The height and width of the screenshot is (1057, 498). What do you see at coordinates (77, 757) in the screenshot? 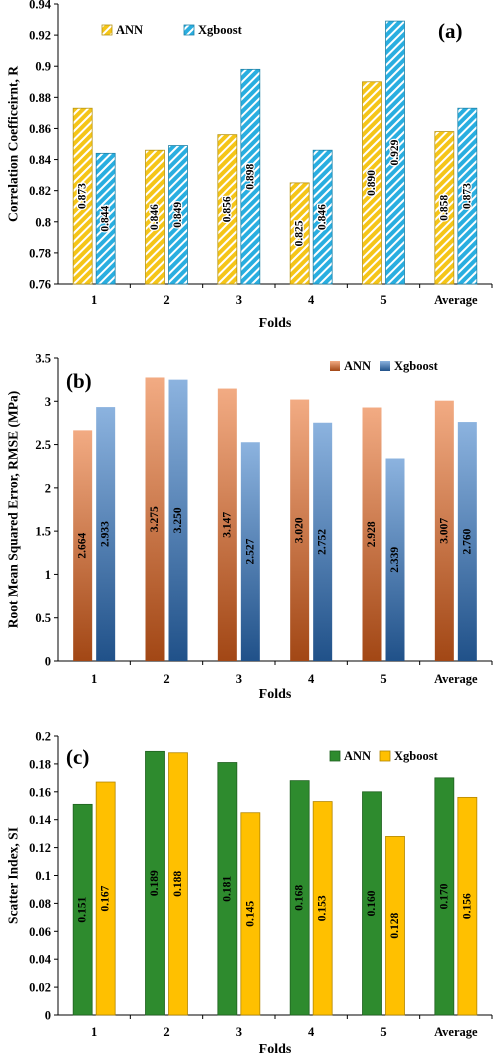
I see `panel-label: (c)` at bounding box center [77, 757].